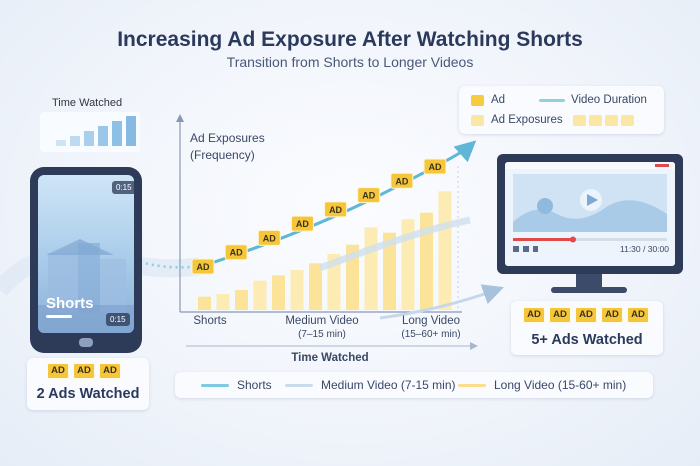  I want to click on home-button, so click(86, 342).